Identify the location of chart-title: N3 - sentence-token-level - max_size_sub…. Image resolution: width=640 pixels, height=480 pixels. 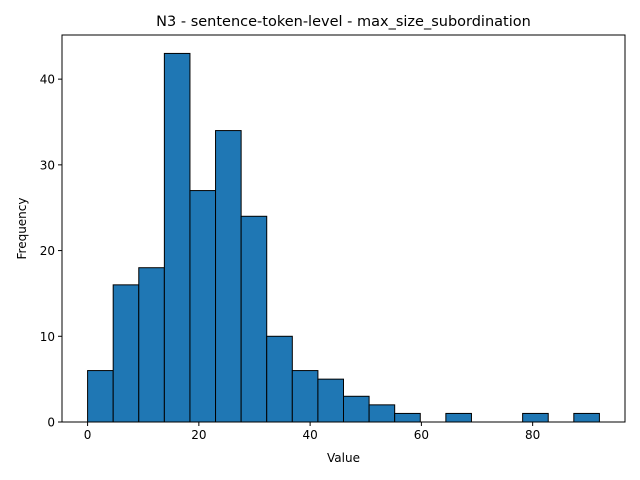
(343, 22).